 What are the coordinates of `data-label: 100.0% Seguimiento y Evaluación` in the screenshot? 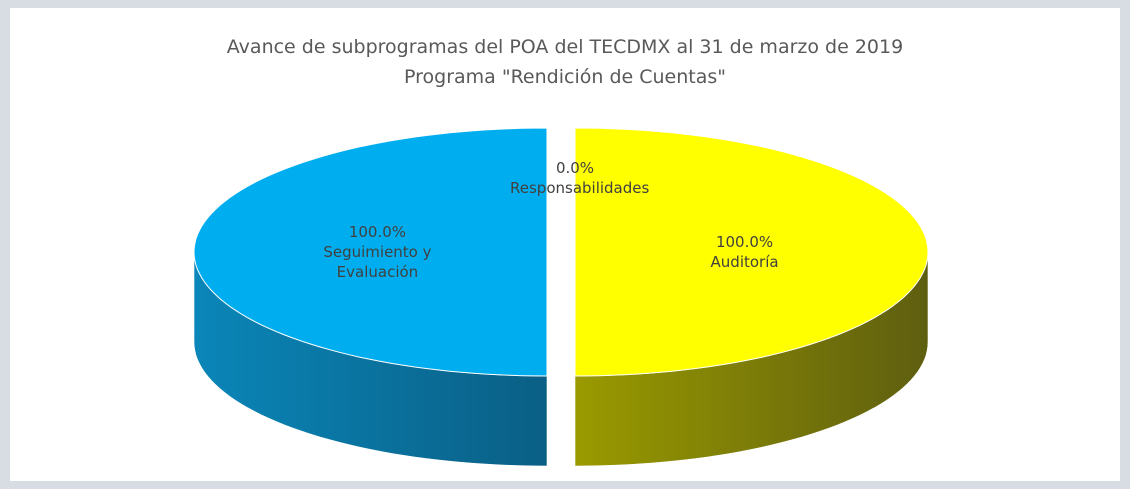 It's located at (377, 252).